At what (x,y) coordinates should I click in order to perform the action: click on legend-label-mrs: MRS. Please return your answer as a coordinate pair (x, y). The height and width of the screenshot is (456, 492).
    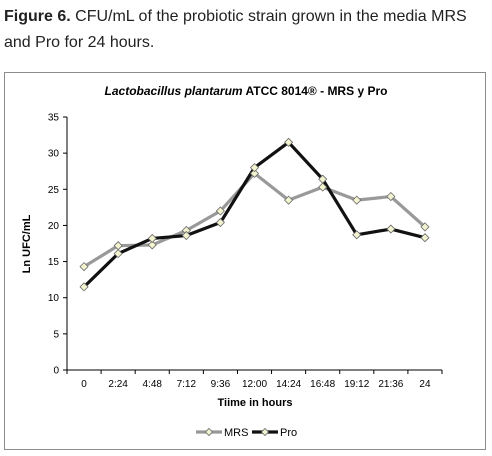
    Looking at the image, I should click on (236, 433).